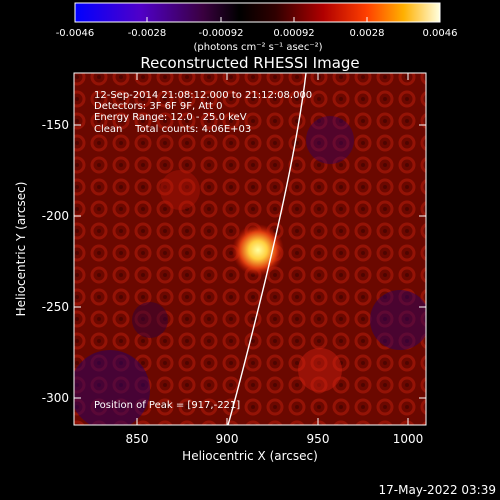 The image size is (500, 500). What do you see at coordinates (318, 439) in the screenshot?
I see `x-tick-label: 950` at bounding box center [318, 439].